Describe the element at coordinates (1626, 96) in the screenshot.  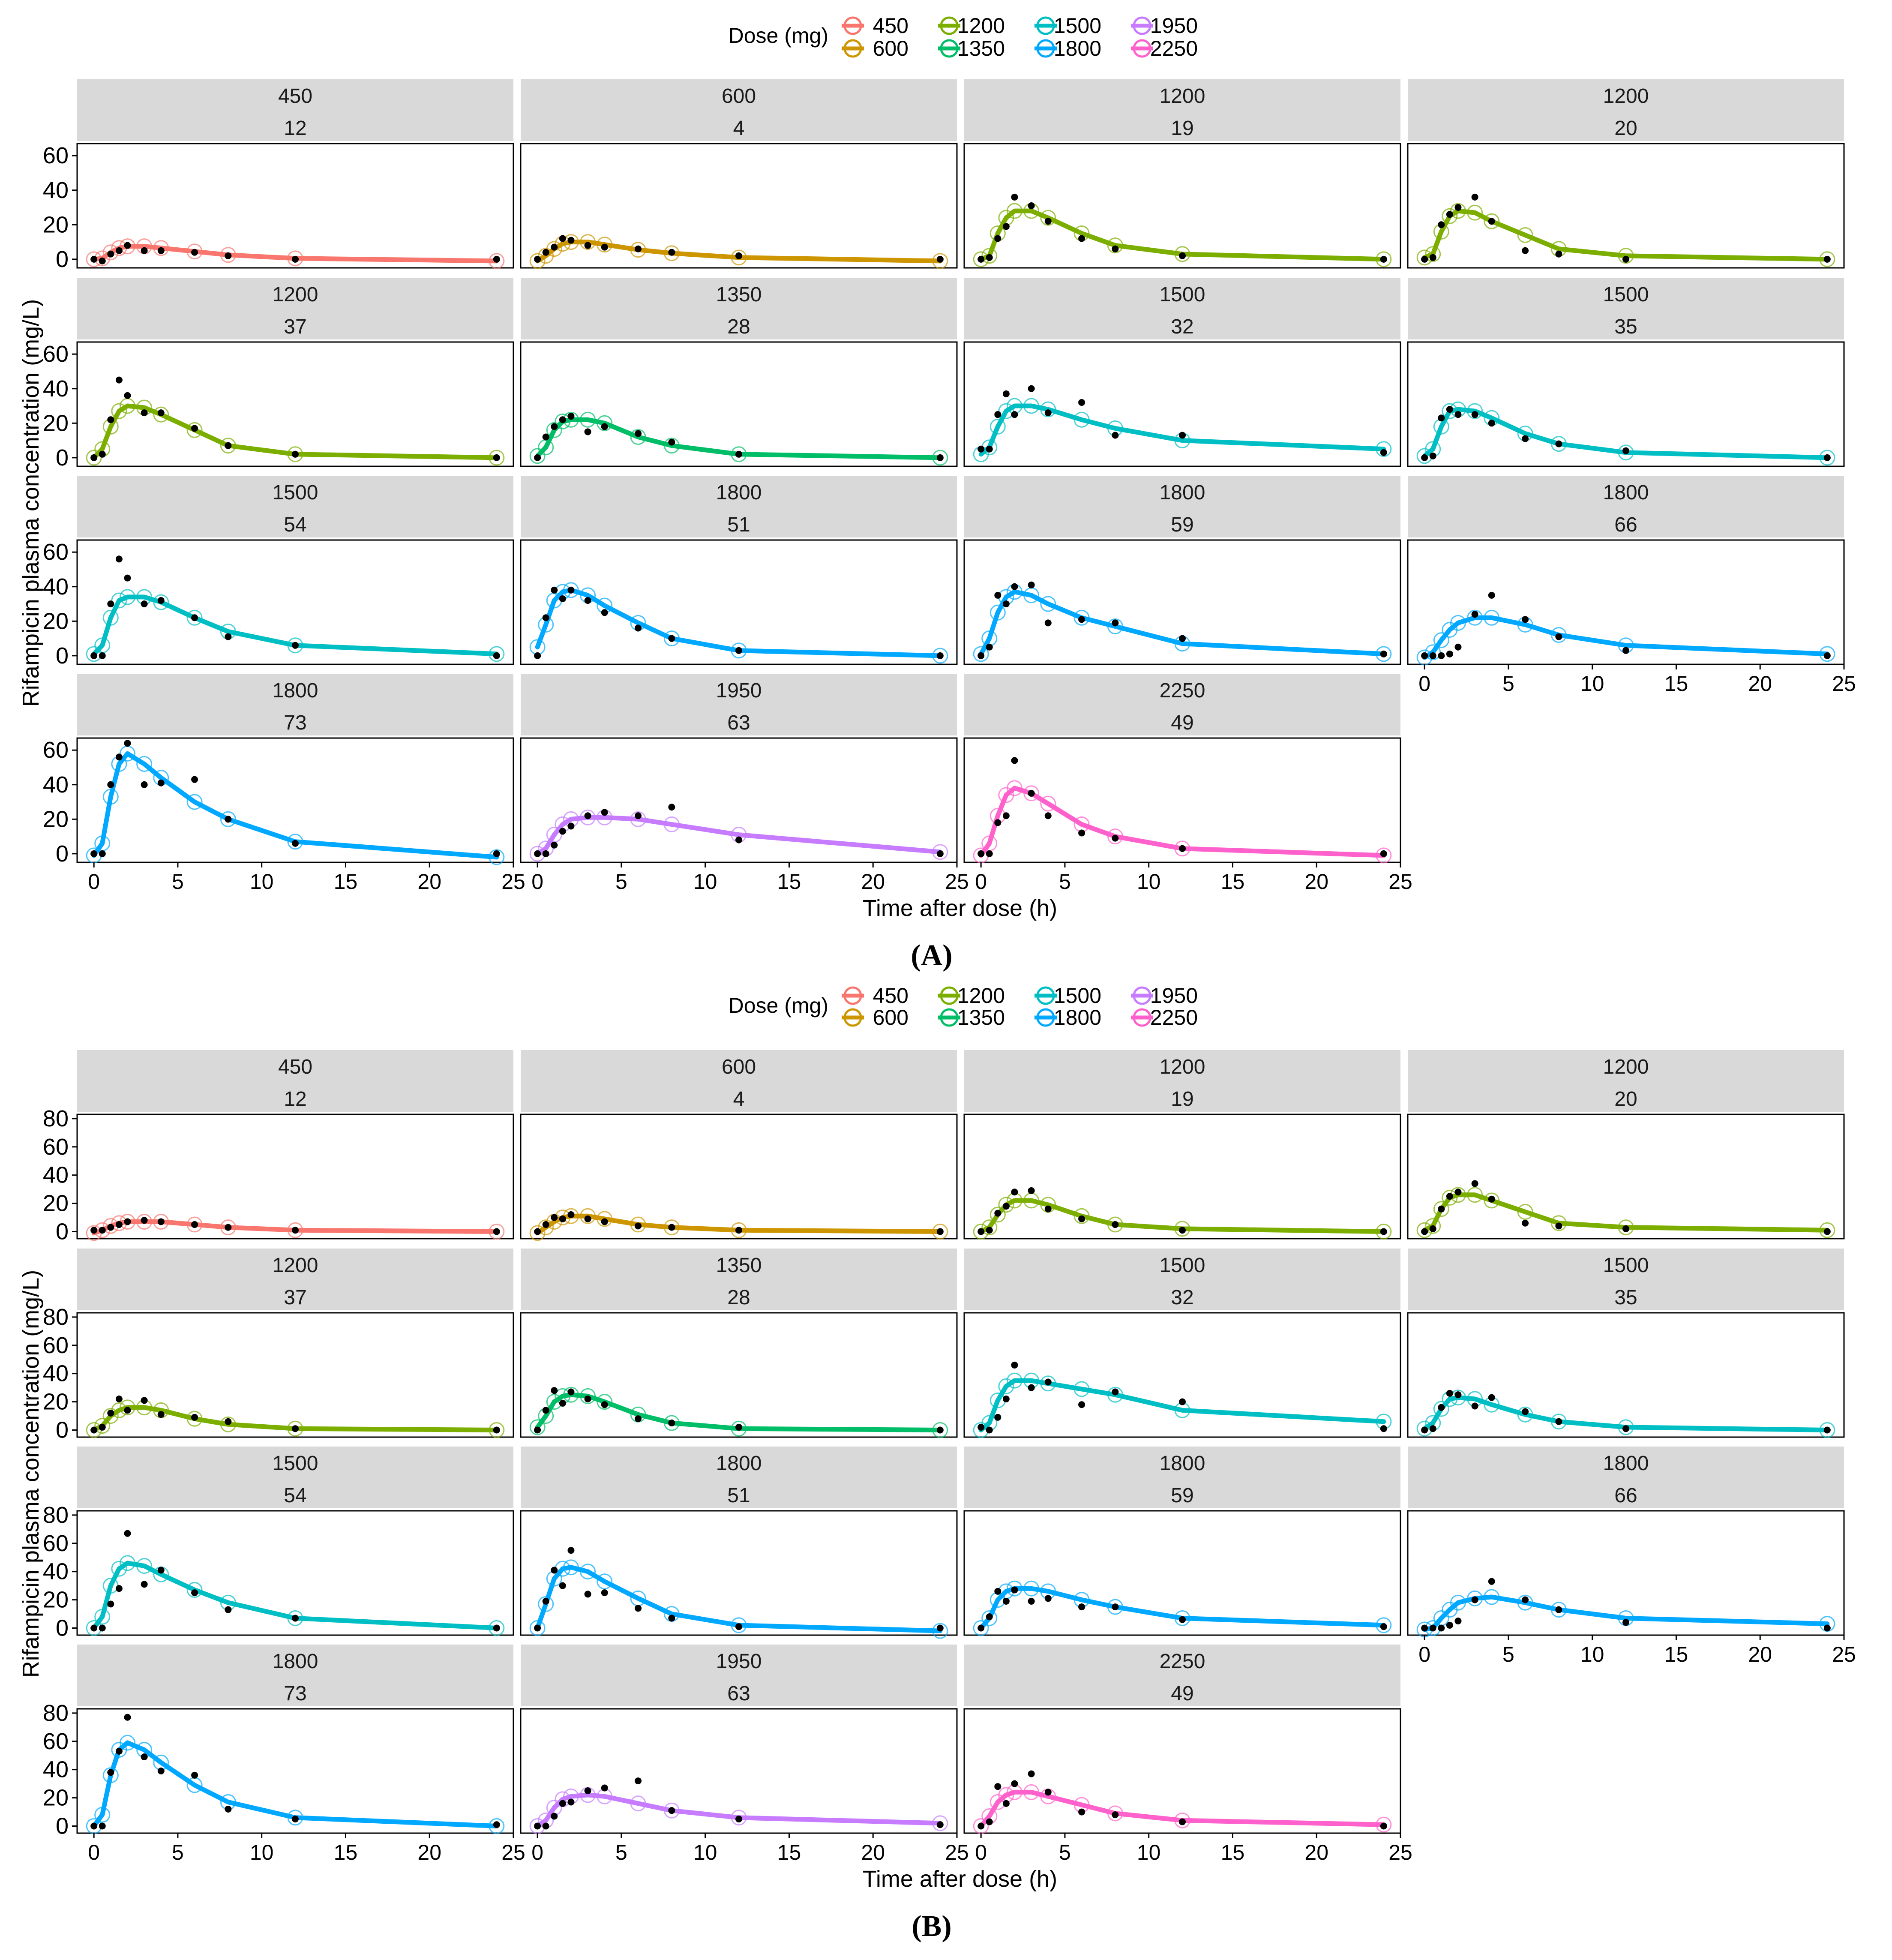
I see `panel-strip-dose: 1200` at that location.